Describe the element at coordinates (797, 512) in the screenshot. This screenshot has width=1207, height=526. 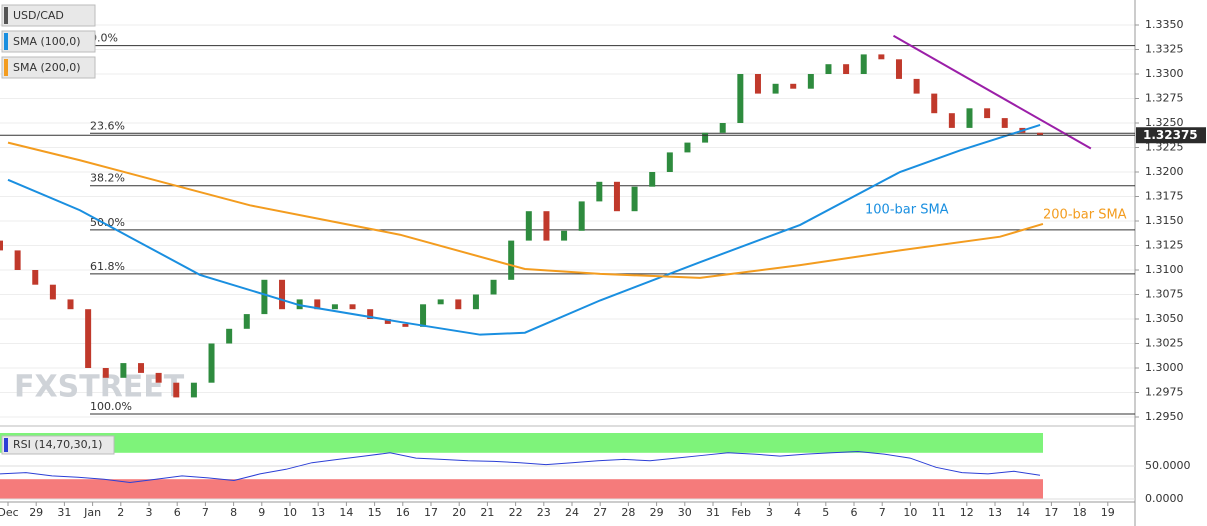
I see `x-tick-label: 4` at that location.